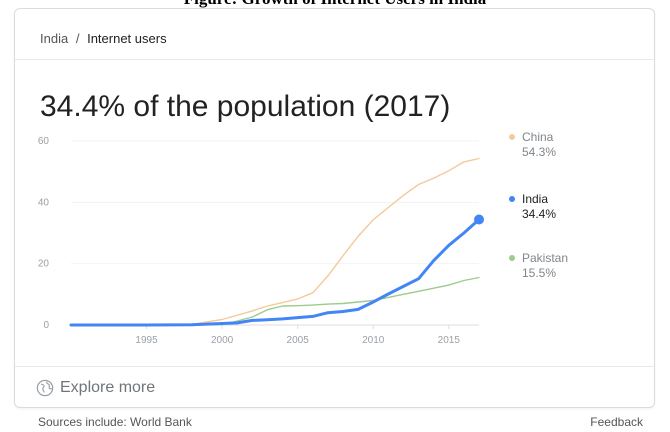 The height and width of the screenshot is (432, 670). Describe the element at coordinates (538, 137) in the screenshot. I see `legend-name-china: China` at that location.